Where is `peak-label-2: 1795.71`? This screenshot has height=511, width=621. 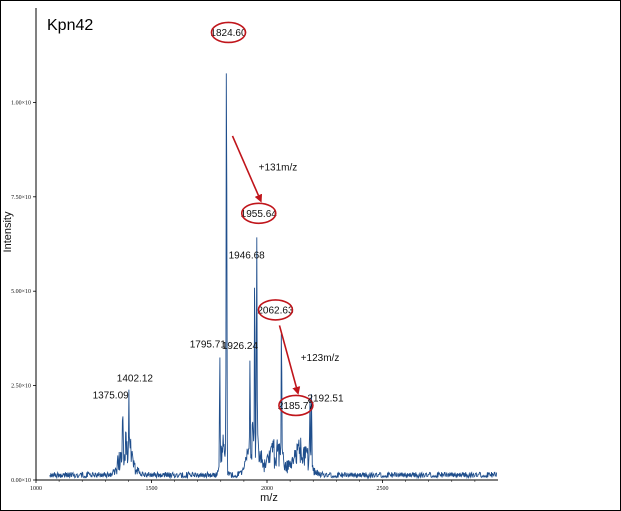
peak-label-2: 1795.71 is located at coordinates (208, 344).